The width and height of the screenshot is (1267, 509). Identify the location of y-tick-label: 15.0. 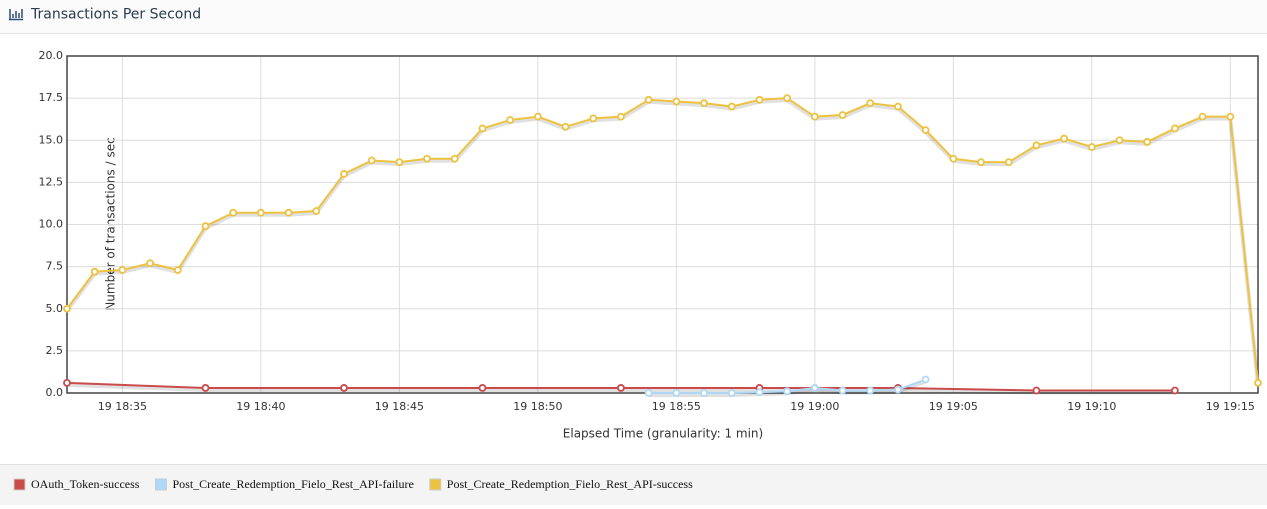
(51, 139).